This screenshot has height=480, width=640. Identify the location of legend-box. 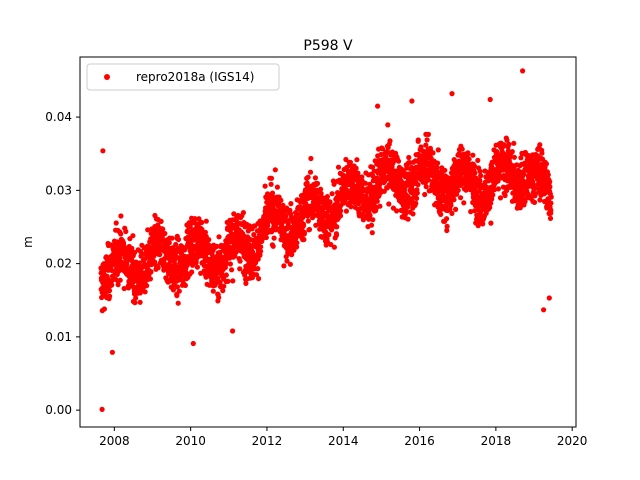
(183, 77).